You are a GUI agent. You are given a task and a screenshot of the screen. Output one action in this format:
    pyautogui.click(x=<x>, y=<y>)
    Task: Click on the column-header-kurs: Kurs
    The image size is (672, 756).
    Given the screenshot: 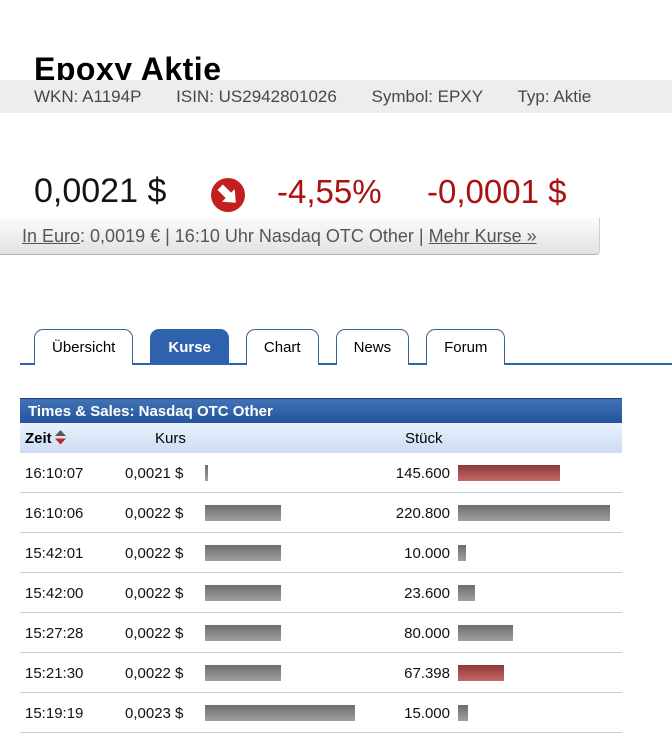 What is the action you would take?
    pyautogui.click(x=170, y=438)
    